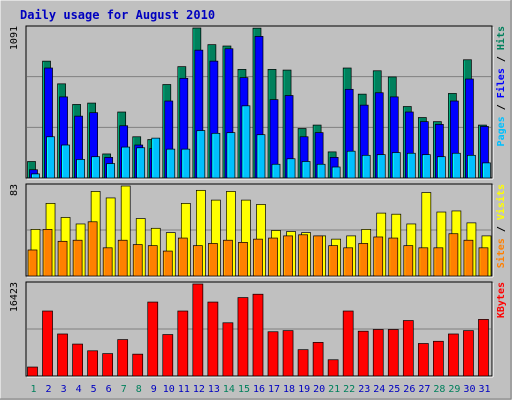 This screenshot has width=512, height=400. I want to click on x-tick-label-day-31: 31, so click(484, 389).